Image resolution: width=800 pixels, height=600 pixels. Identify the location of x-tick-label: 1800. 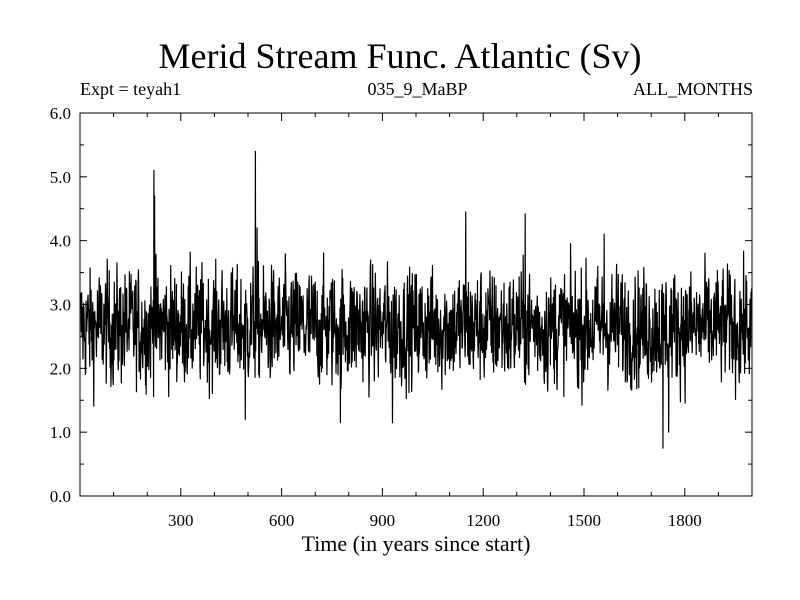
(685, 520).